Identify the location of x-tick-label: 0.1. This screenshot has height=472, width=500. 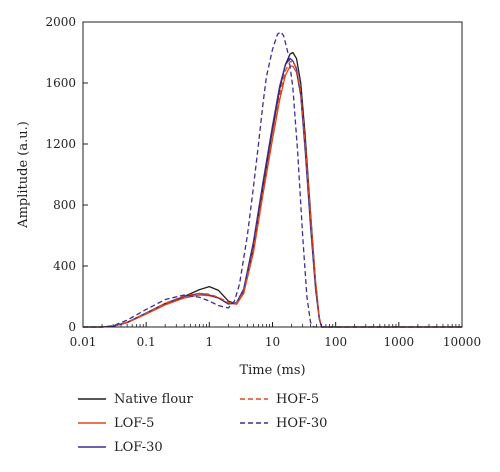
(146, 342).